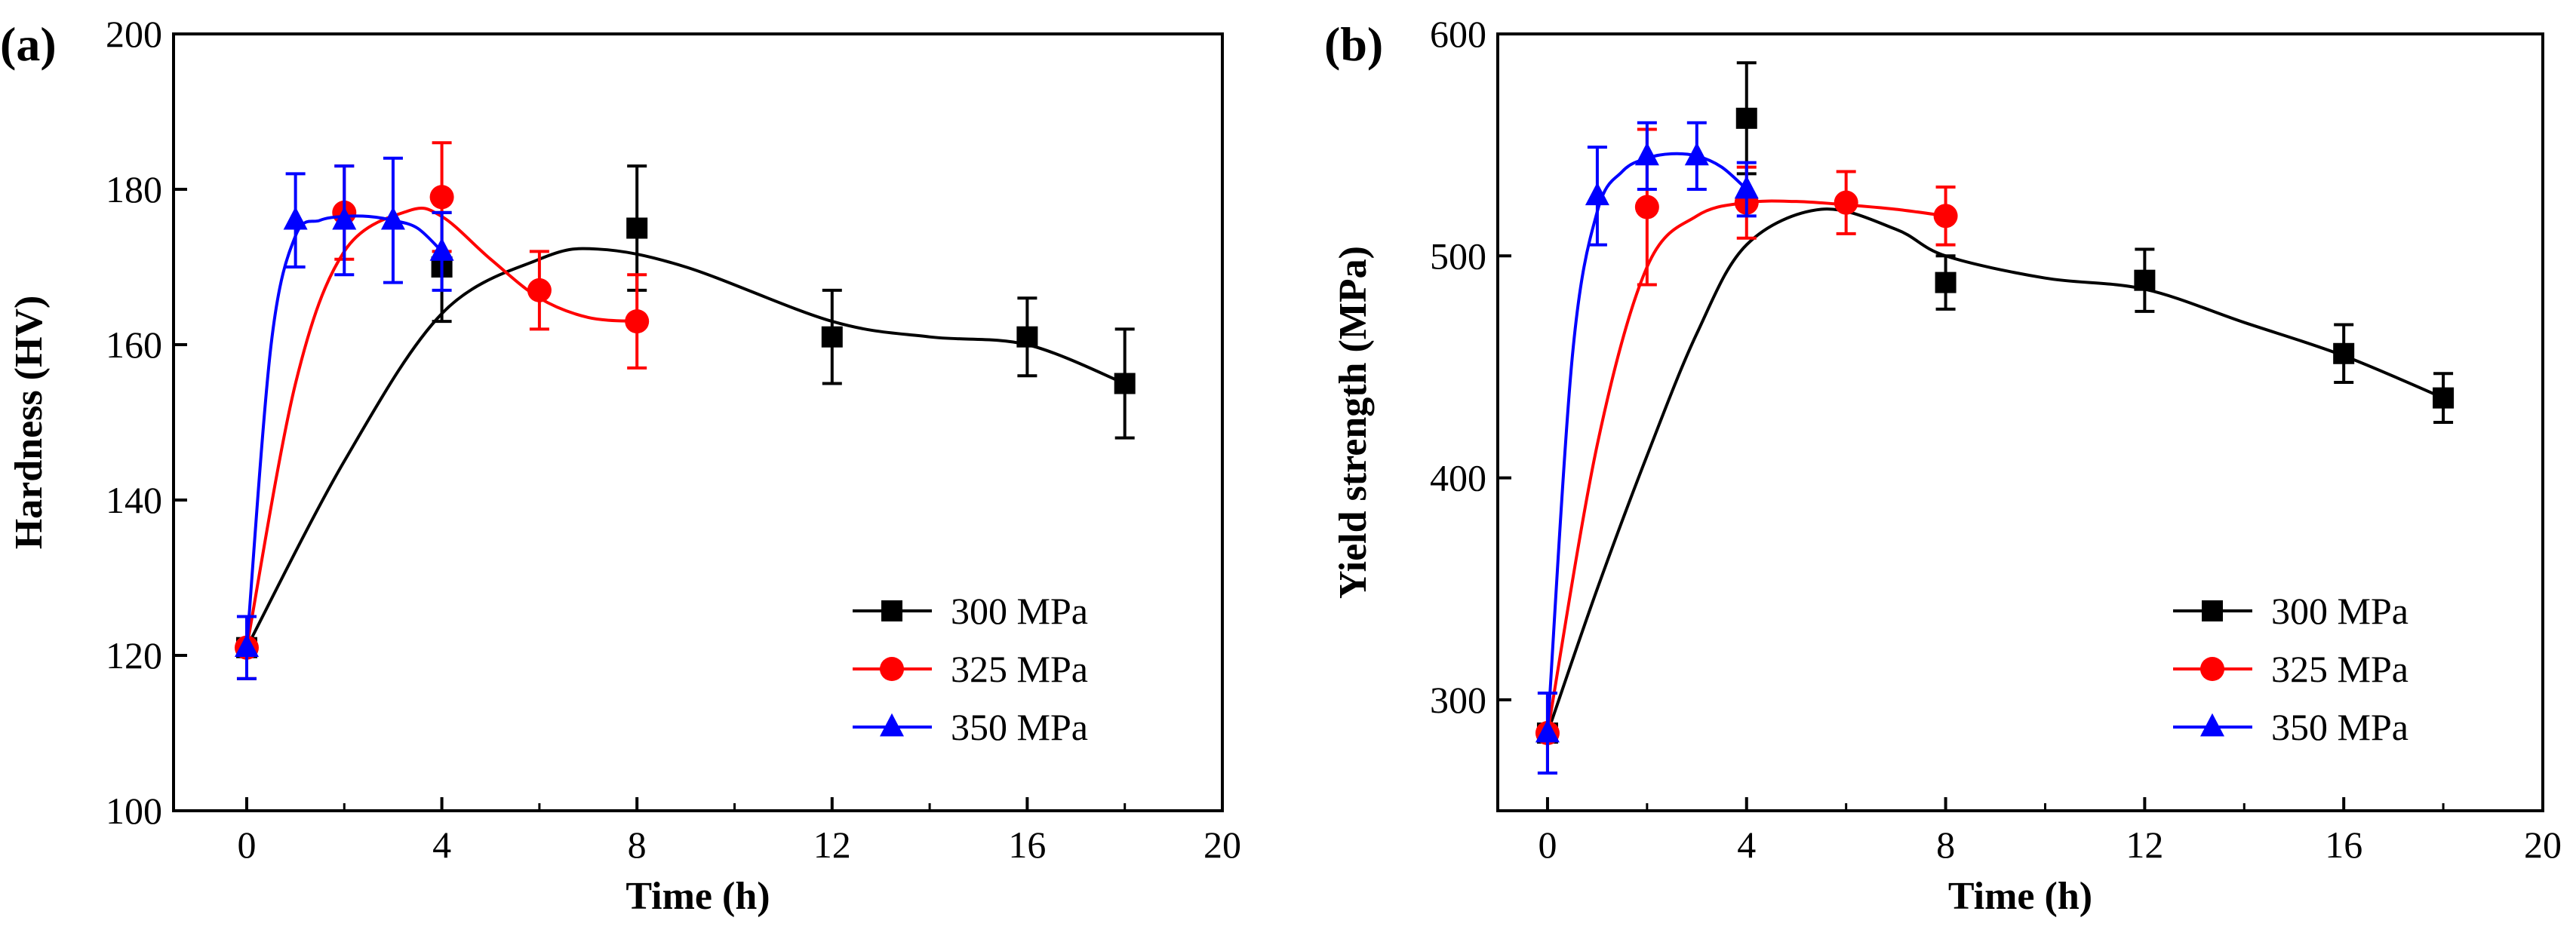 This screenshot has width=2576, height=945. I want to click on y-tick-label: 180, so click(134, 189).